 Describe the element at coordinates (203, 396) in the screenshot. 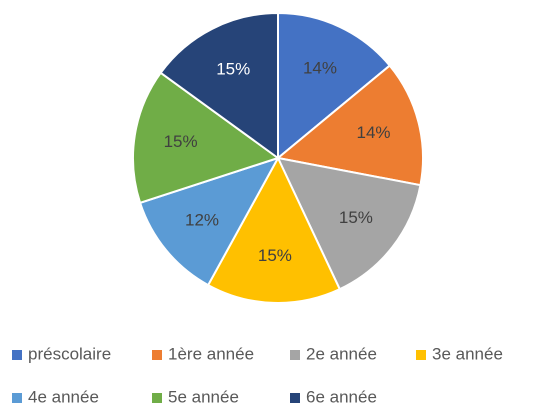

I see `legend-label: 5e année` at that location.